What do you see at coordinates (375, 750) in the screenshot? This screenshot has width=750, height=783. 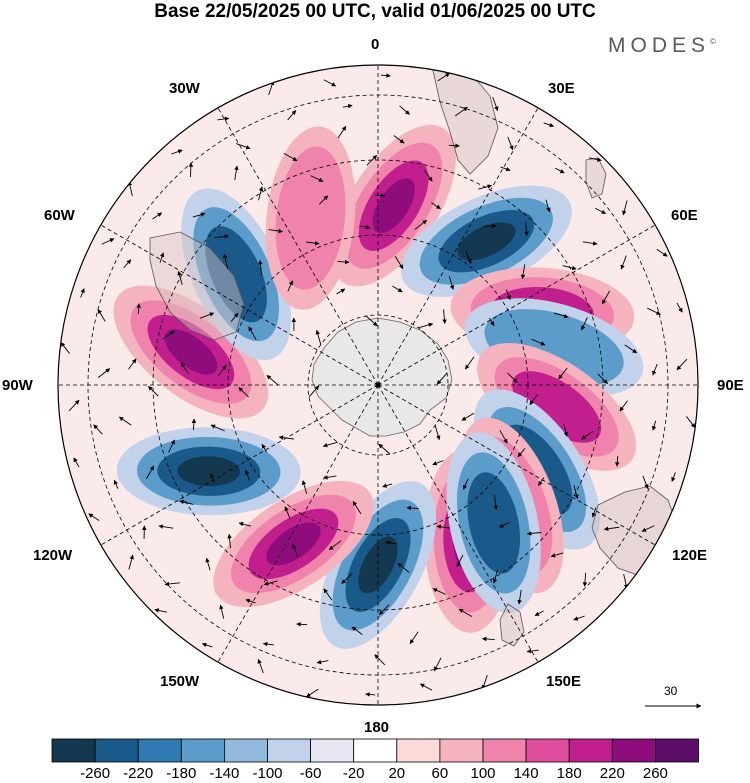 I see `colorbar` at bounding box center [375, 750].